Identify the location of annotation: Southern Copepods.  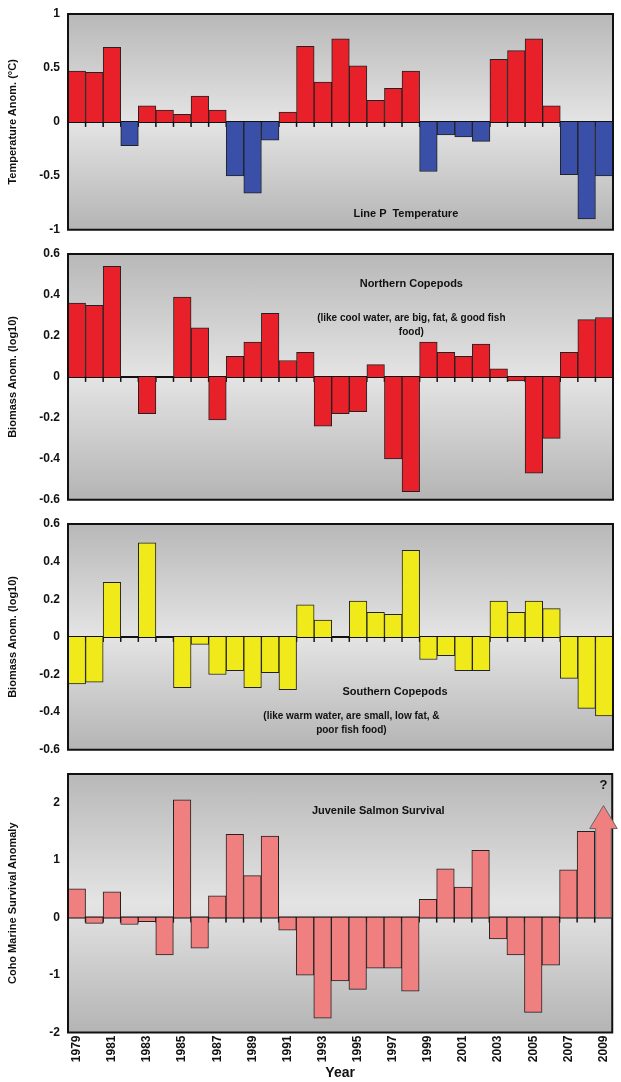
(395, 691).